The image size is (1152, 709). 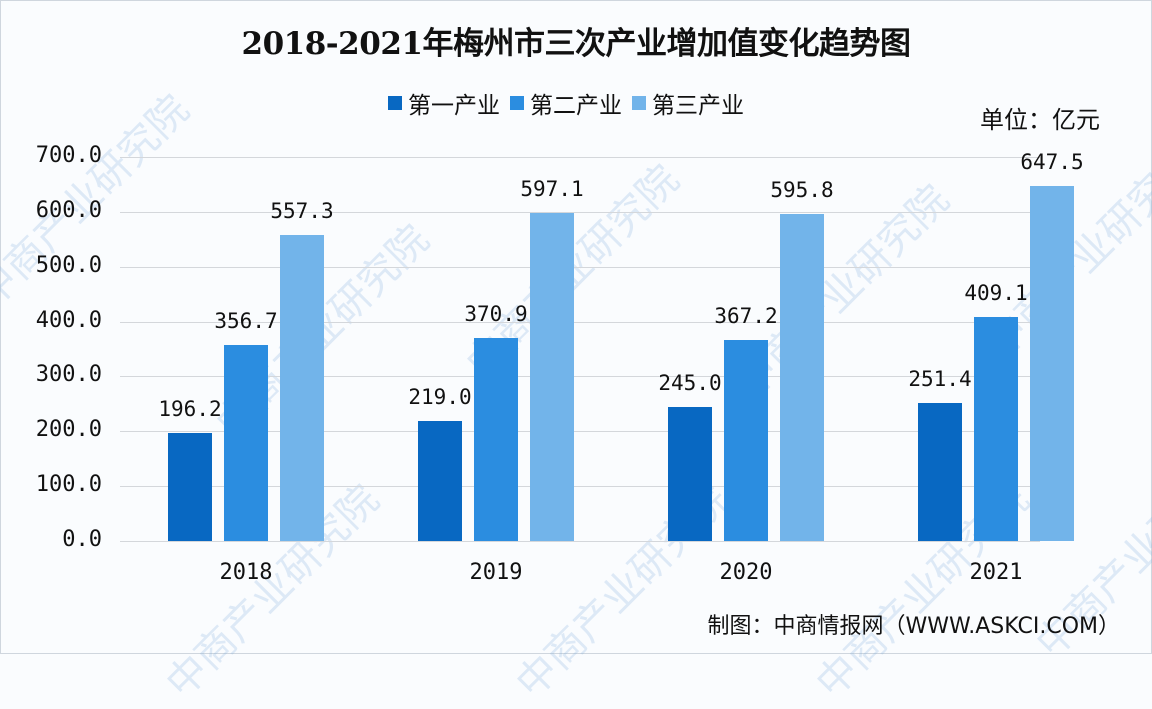 What do you see at coordinates (246, 321) in the screenshot?
I see `value-label: 356.7` at bounding box center [246, 321].